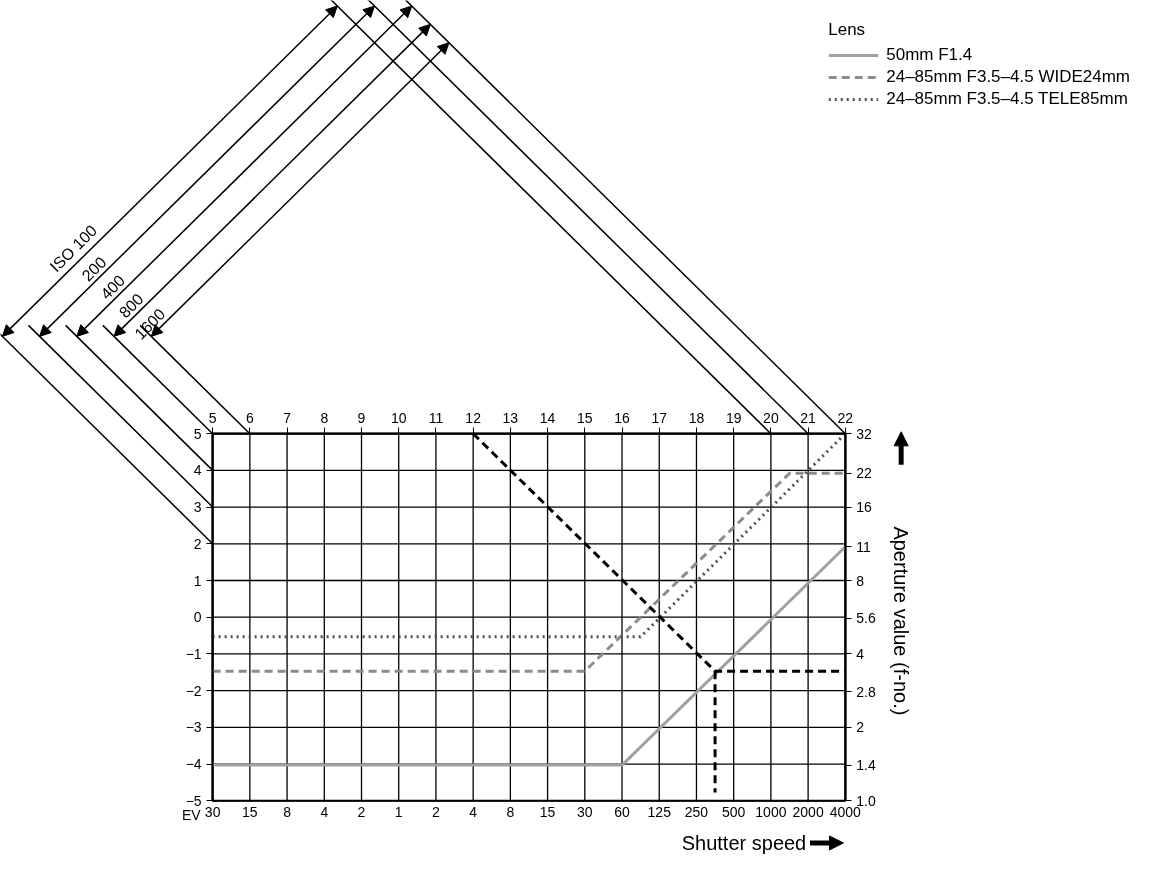  I want to click on x-axis-title: Shutter speed, so click(744, 842).